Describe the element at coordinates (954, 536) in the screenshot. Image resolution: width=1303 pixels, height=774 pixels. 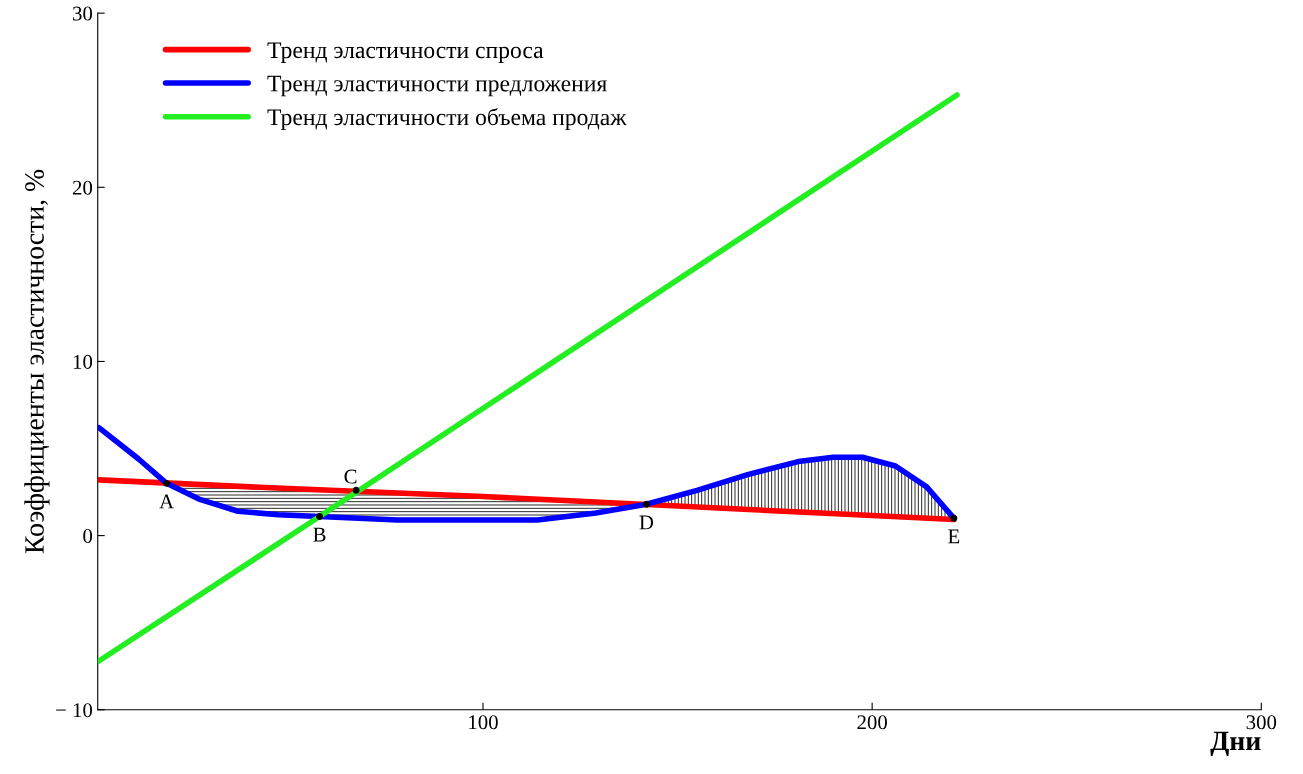
I see `annotation: E` at that location.